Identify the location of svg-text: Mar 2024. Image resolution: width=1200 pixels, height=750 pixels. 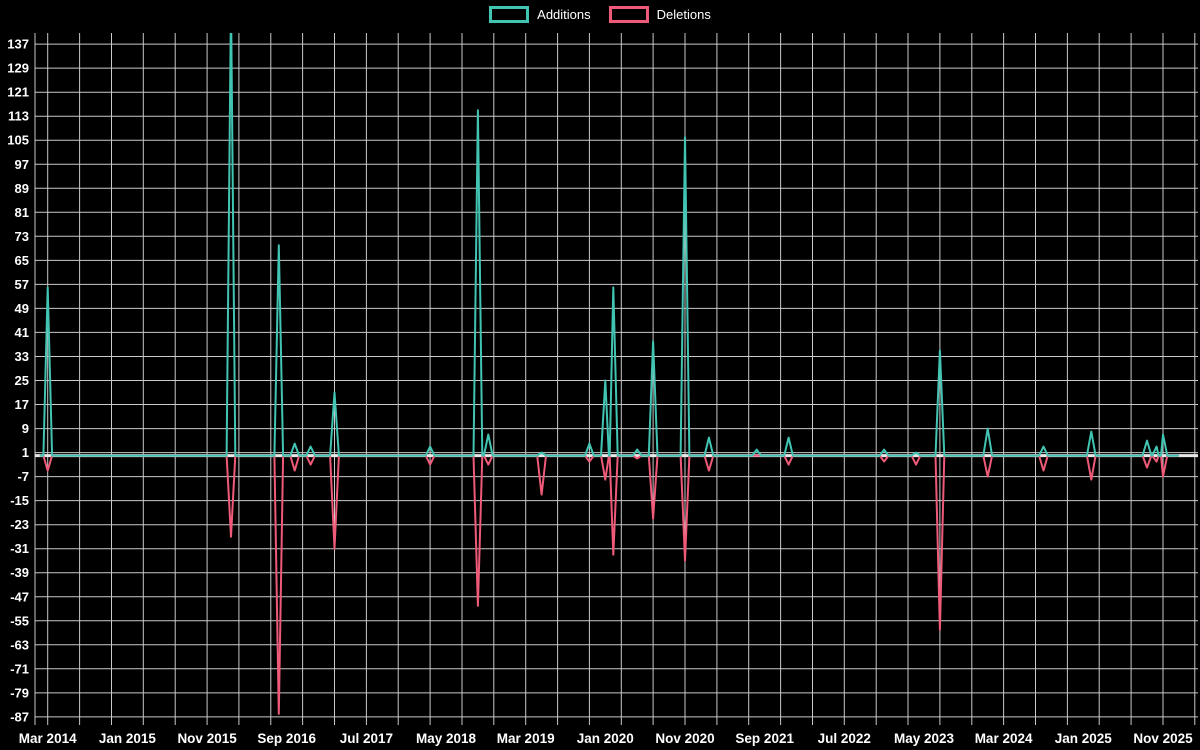
(1004, 738).